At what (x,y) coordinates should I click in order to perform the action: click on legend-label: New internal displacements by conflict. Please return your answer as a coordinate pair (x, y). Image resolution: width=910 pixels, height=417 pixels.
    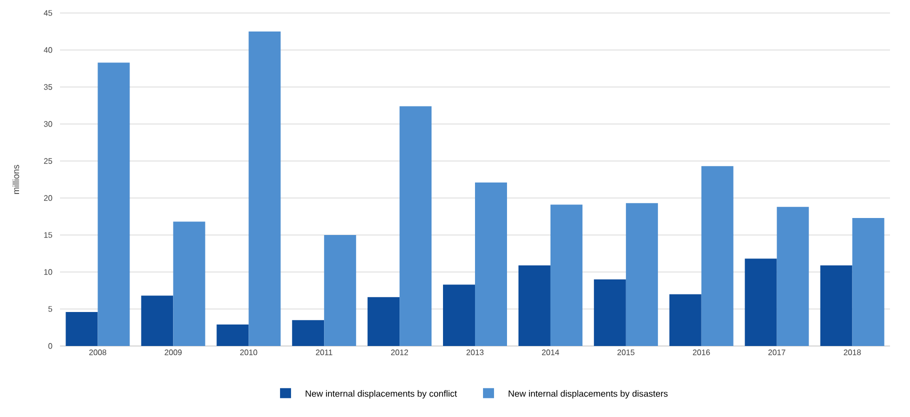
    Looking at the image, I should click on (381, 394).